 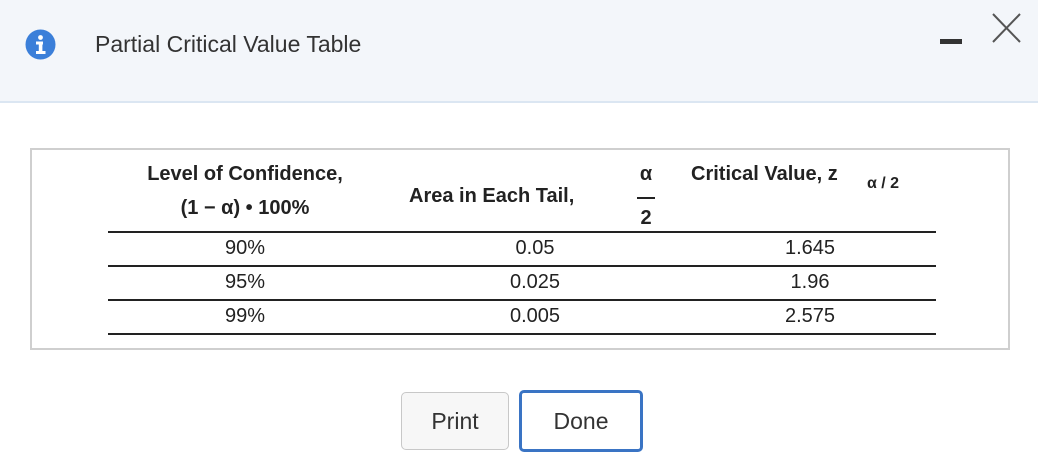 What do you see at coordinates (228, 44) in the screenshot?
I see `dialog-title: Partial Critical Value Table` at bounding box center [228, 44].